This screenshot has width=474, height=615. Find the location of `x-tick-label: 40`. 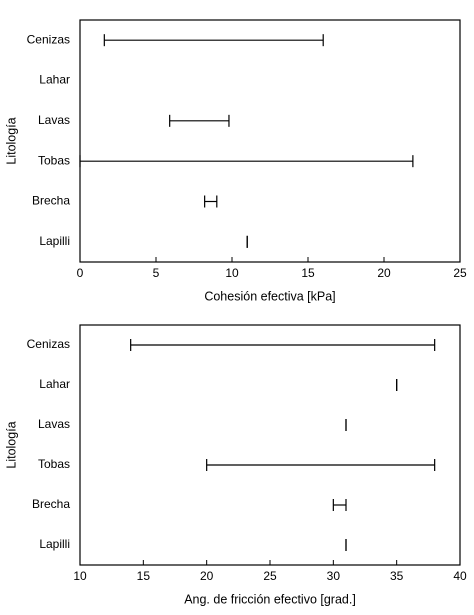

x-tick-label: 40 is located at coordinates (460, 576).